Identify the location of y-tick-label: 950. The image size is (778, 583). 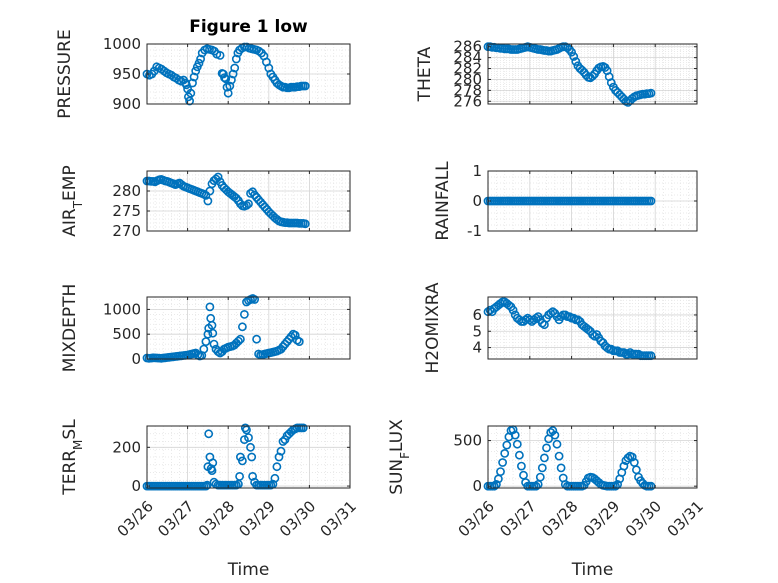
(126, 74).